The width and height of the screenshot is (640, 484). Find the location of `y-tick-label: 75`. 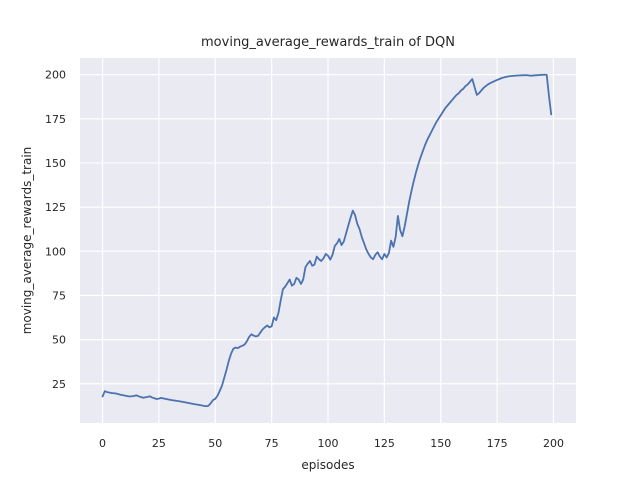

y-tick-label: 75 is located at coordinates (59, 295).